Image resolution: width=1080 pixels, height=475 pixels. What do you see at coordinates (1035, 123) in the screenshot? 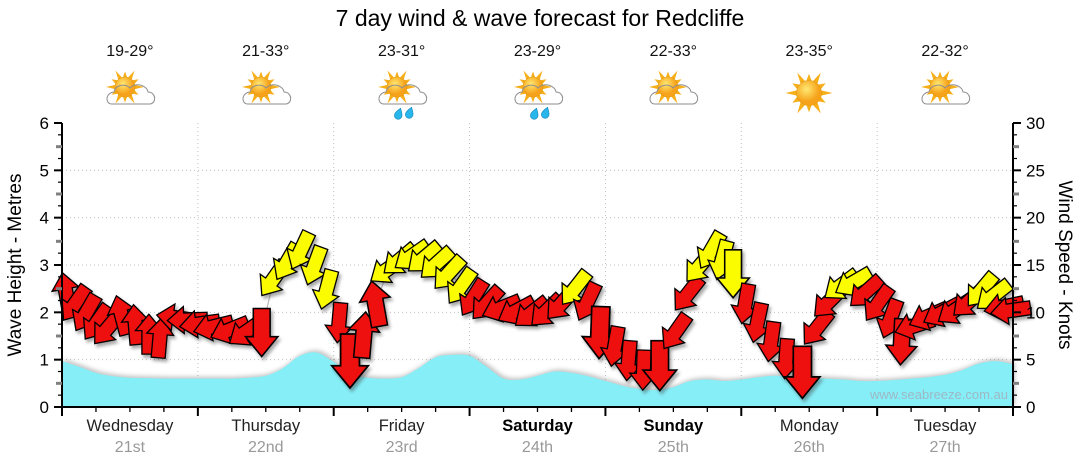
I see `right-tick-label: 30` at bounding box center [1035, 123].